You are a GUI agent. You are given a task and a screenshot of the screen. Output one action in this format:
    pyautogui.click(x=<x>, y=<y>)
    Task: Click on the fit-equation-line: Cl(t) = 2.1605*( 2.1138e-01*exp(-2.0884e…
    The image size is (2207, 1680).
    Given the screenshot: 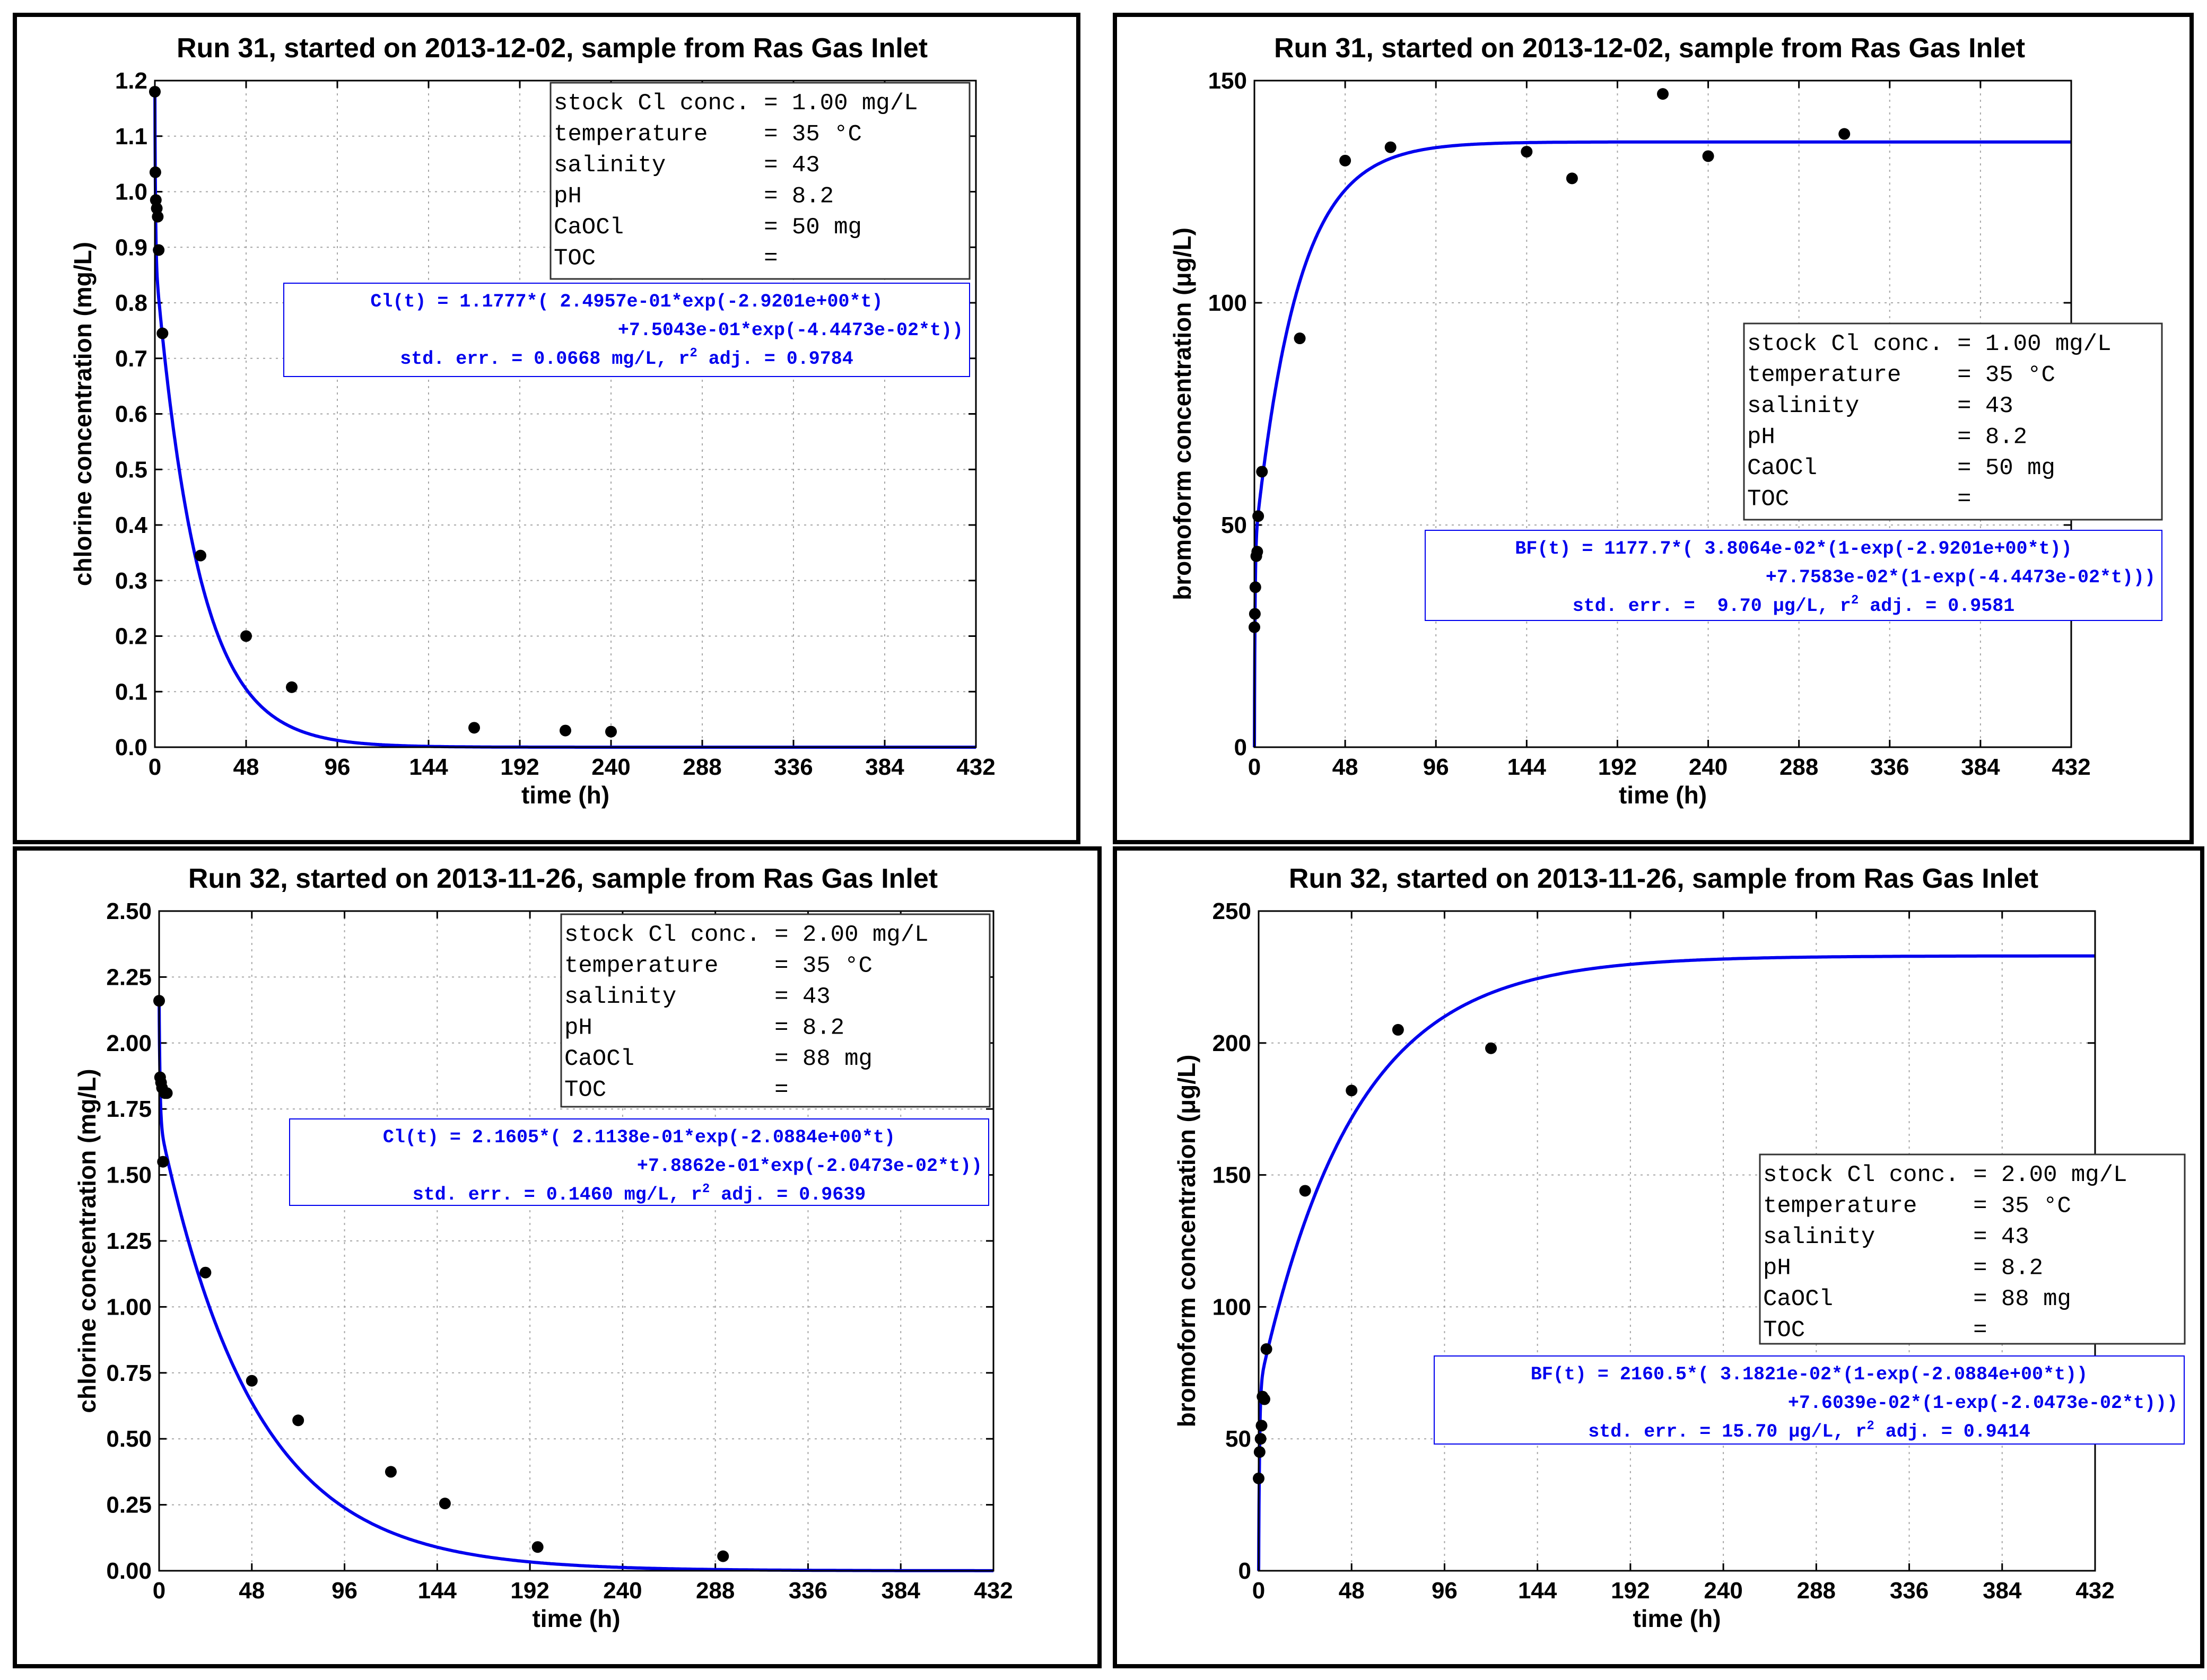 What is the action you would take?
    pyautogui.click(x=639, y=1137)
    